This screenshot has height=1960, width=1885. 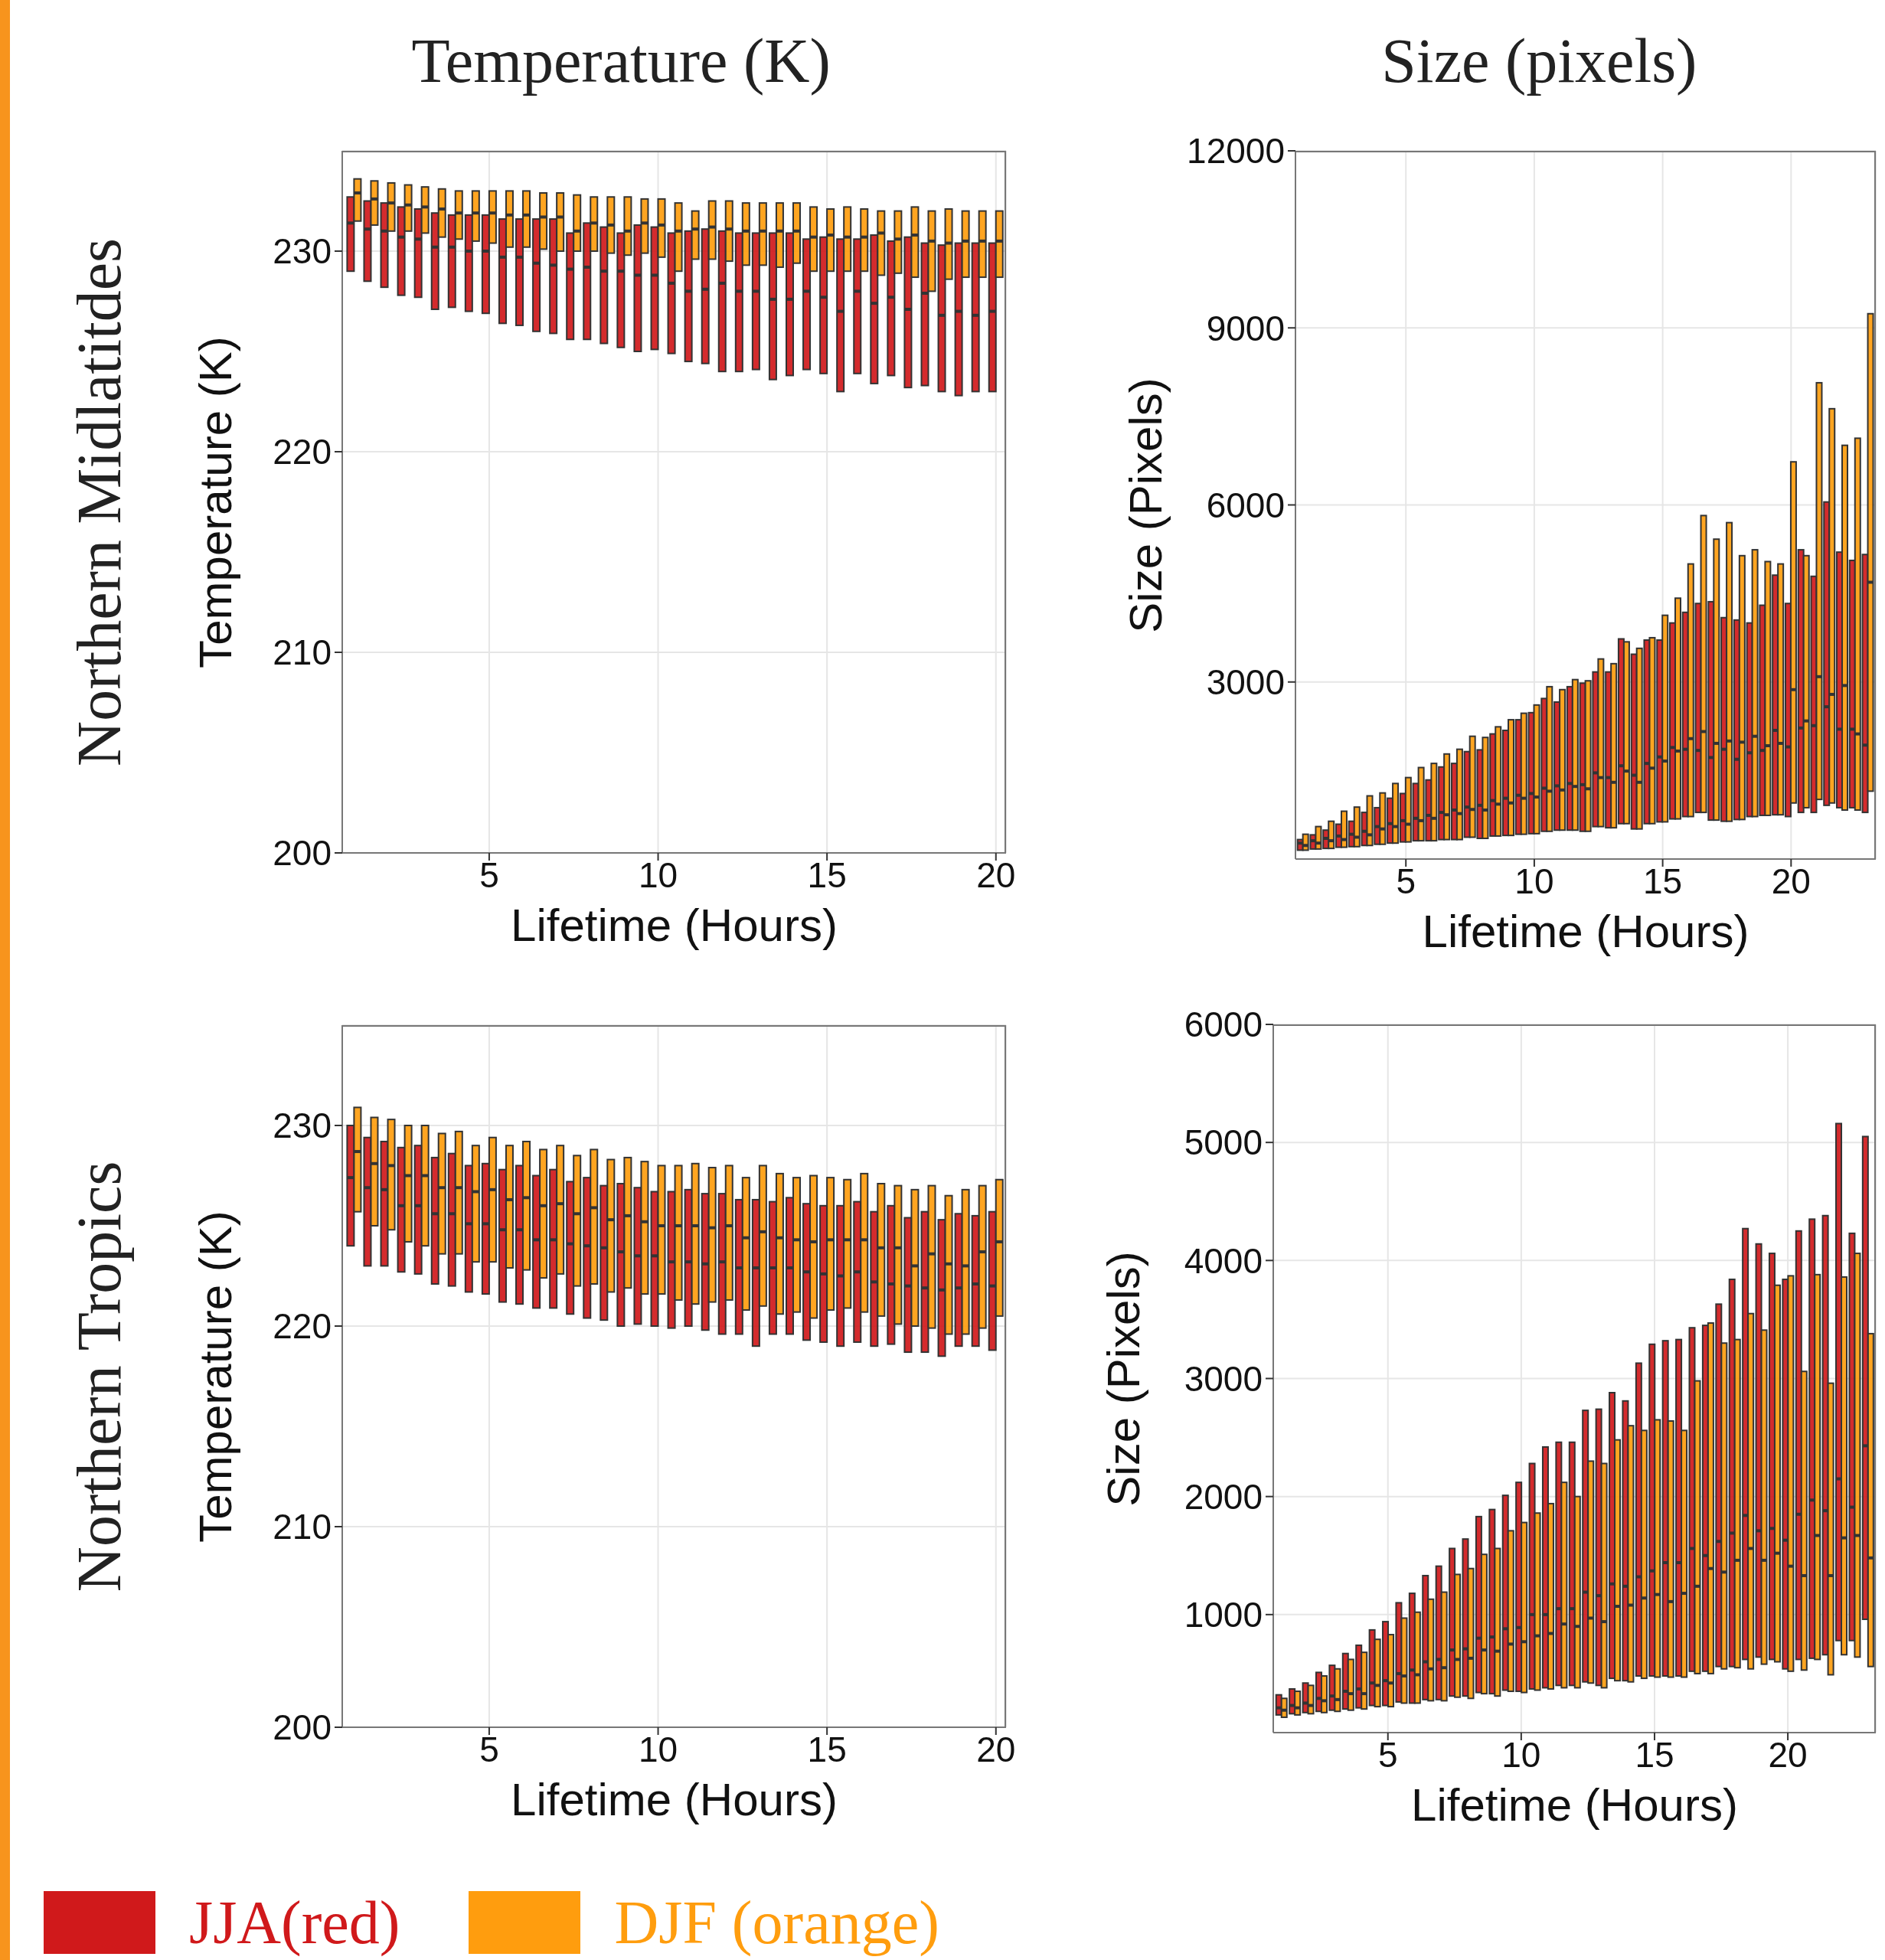 I want to click on y-tick-label: 12000, so click(x=1236, y=151).